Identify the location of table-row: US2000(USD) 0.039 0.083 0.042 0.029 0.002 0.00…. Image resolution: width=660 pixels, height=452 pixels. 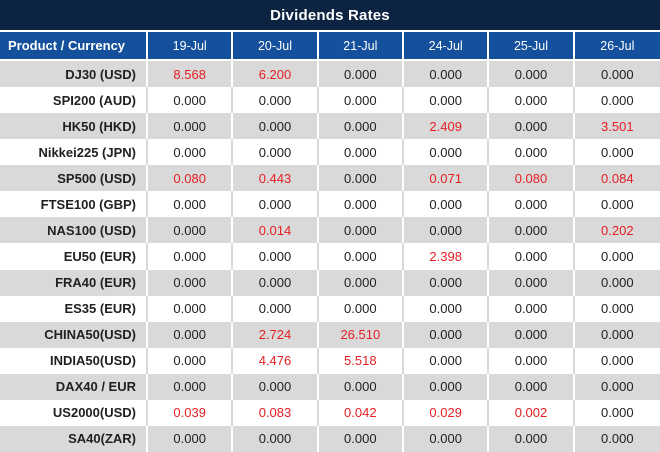
(330, 412).